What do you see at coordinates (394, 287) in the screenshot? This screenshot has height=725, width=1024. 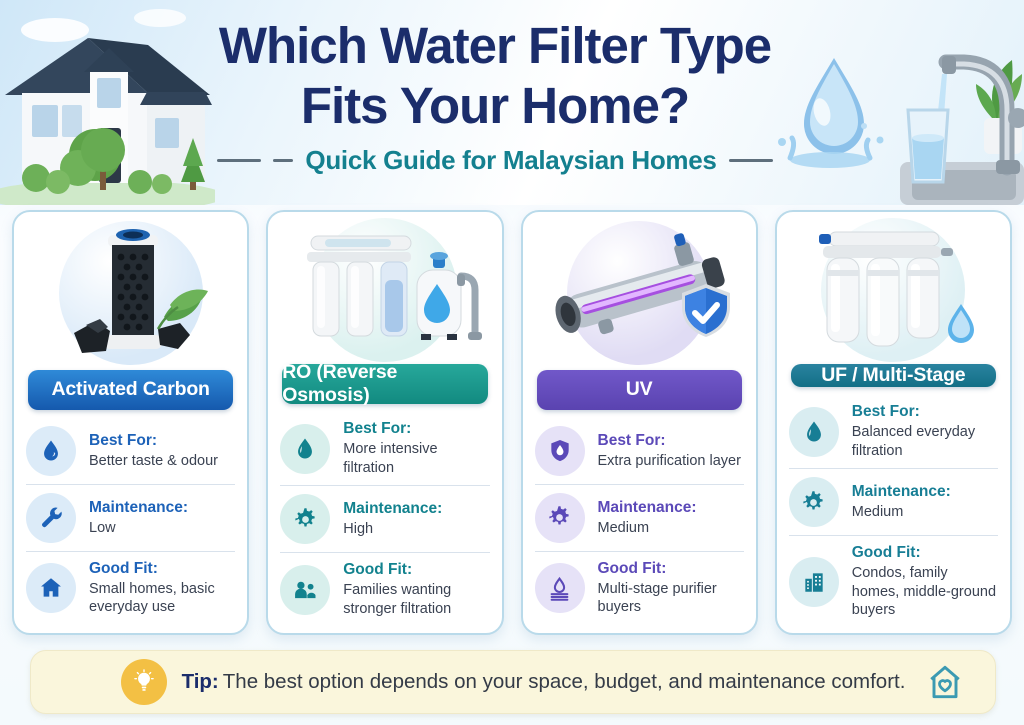 I see `ro-system-image` at bounding box center [394, 287].